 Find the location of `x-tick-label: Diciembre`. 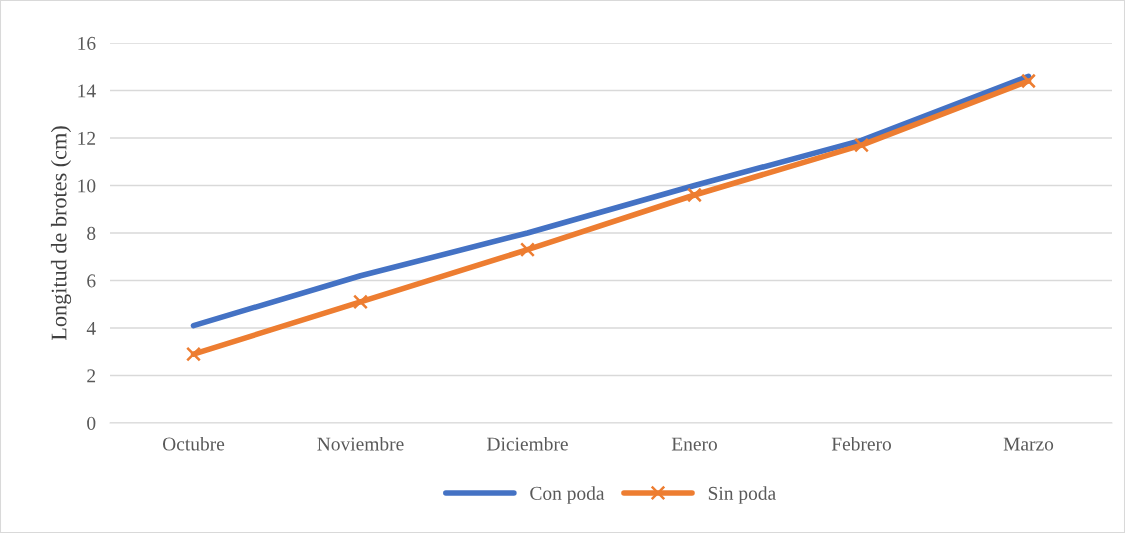

x-tick-label: Diciembre is located at coordinates (527, 443).